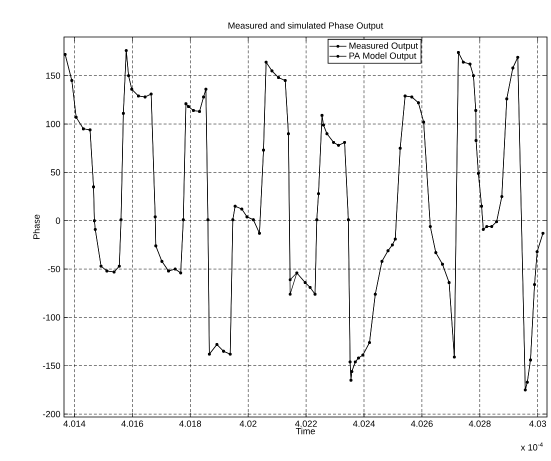  I want to click on x-tick-label: 4.026, so click(421, 423).